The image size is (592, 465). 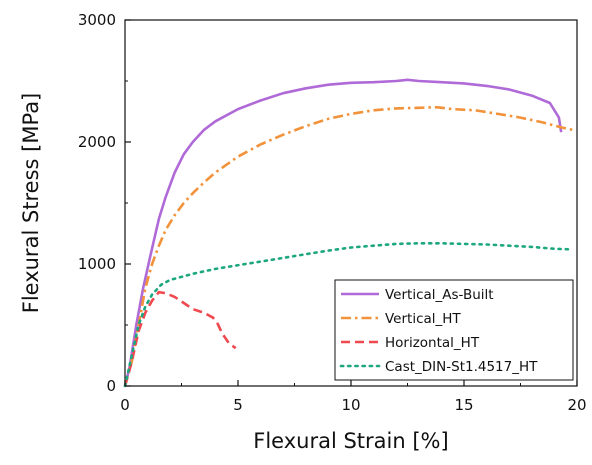 What do you see at coordinates (350, 405) in the screenshot?
I see `x-tick-label: 10` at bounding box center [350, 405].